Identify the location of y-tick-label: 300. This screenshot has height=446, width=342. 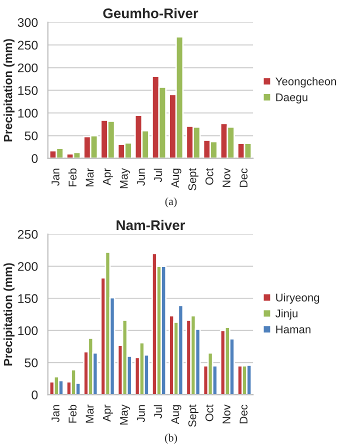
(28, 22).